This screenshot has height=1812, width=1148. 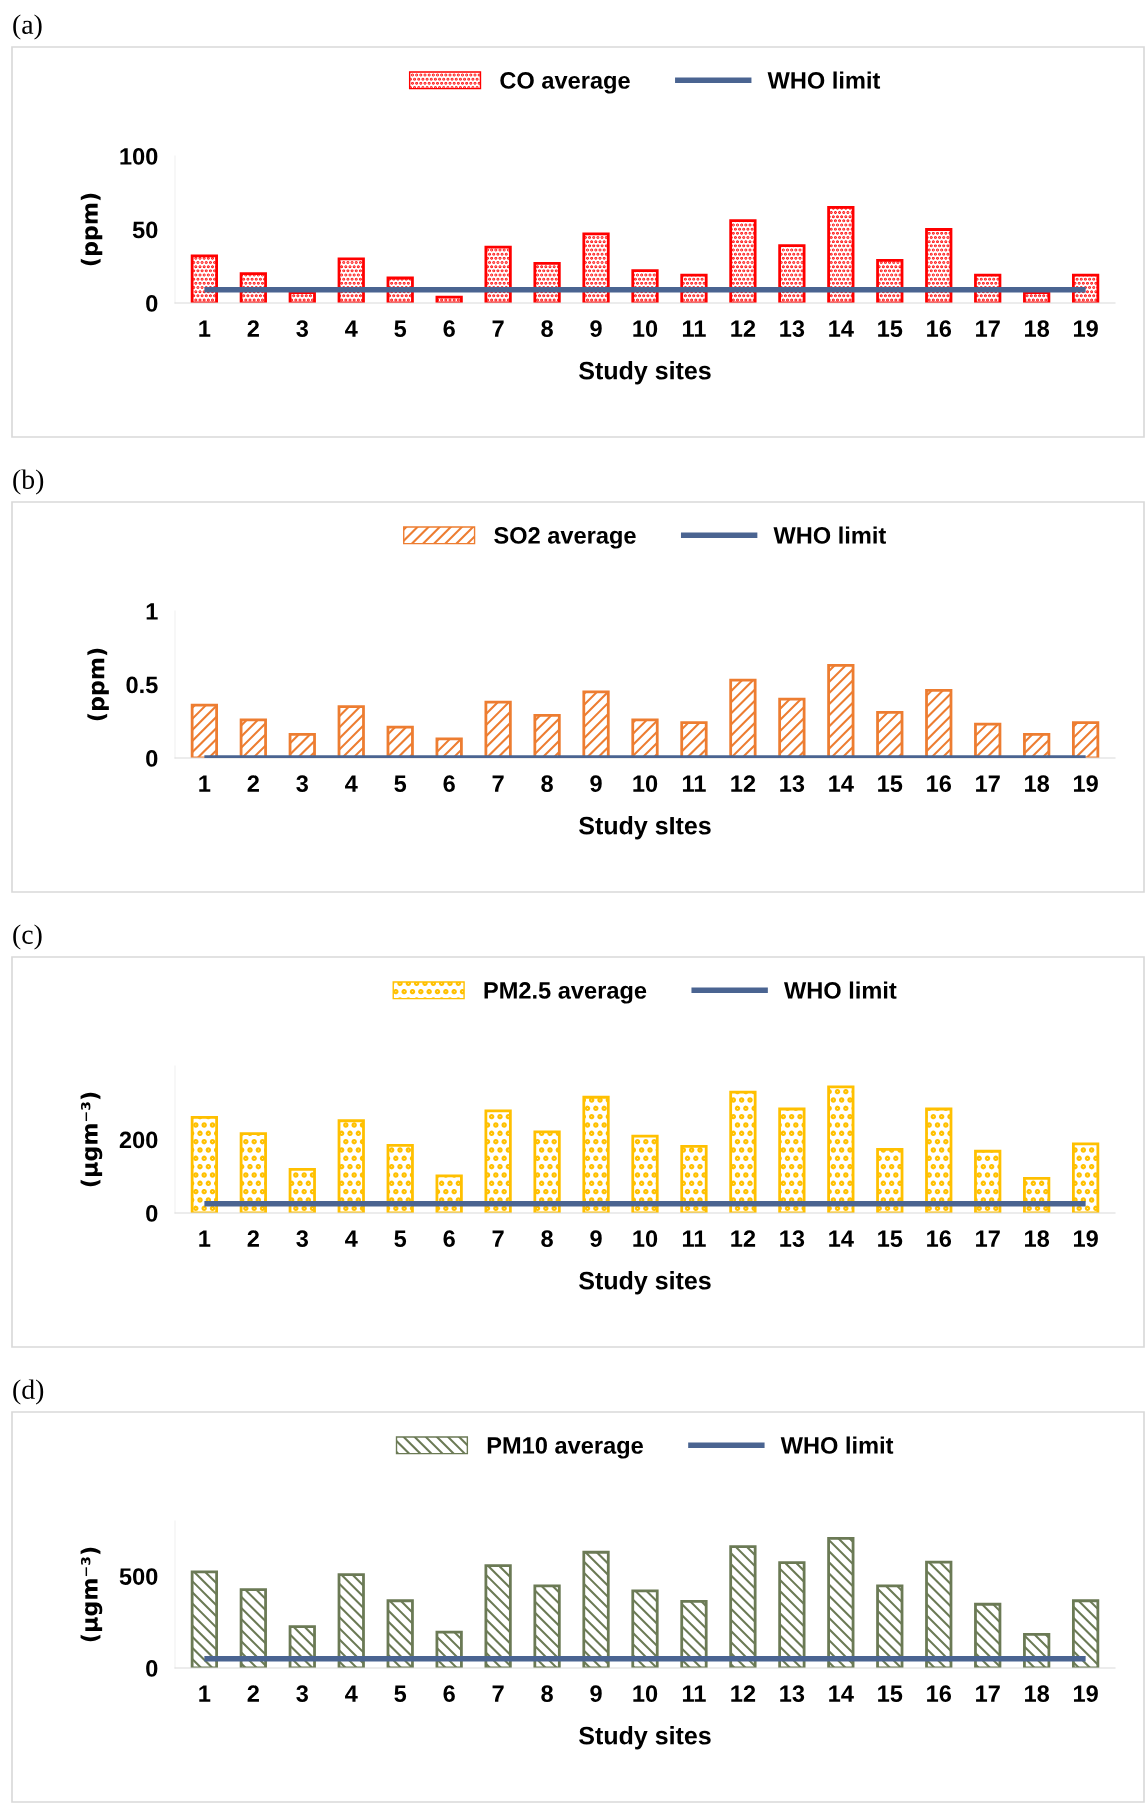 I want to click on x-tick-label: 9, so click(x=596, y=1694).